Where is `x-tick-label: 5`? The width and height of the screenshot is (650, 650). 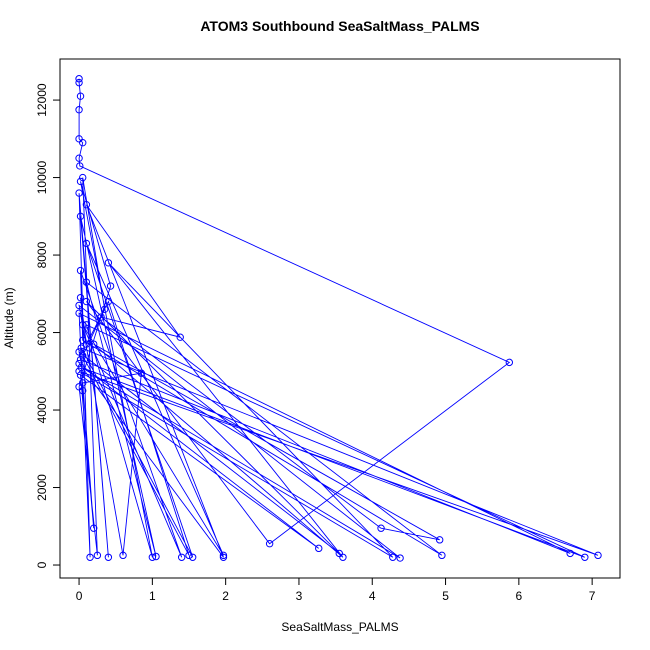
x-tick-label: 5 is located at coordinates (445, 596).